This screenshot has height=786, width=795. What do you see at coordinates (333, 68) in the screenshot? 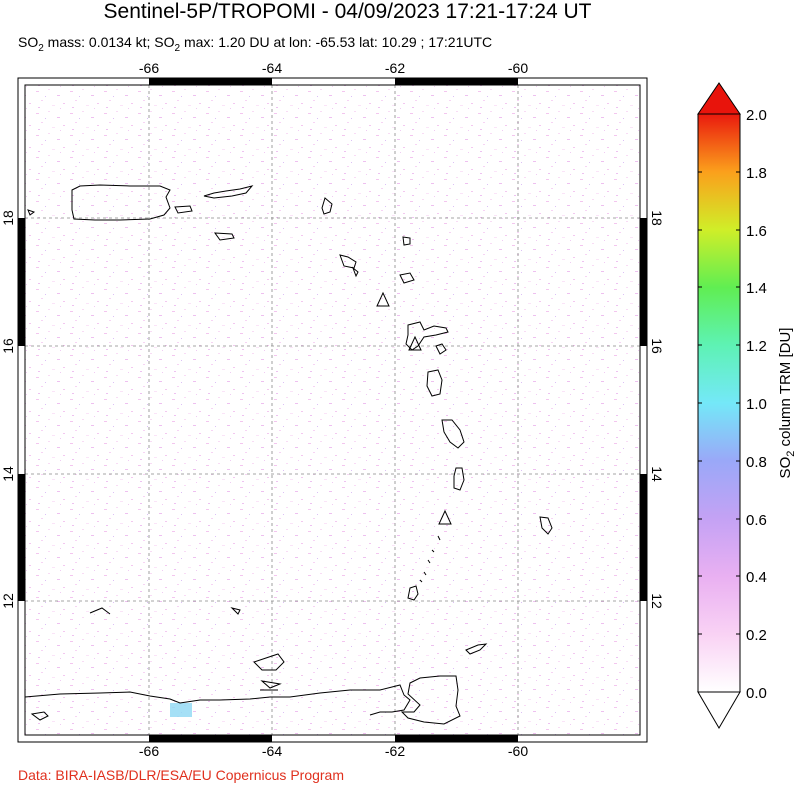
I see `lon-labels-top: -66 -64 -62 -60` at bounding box center [333, 68].